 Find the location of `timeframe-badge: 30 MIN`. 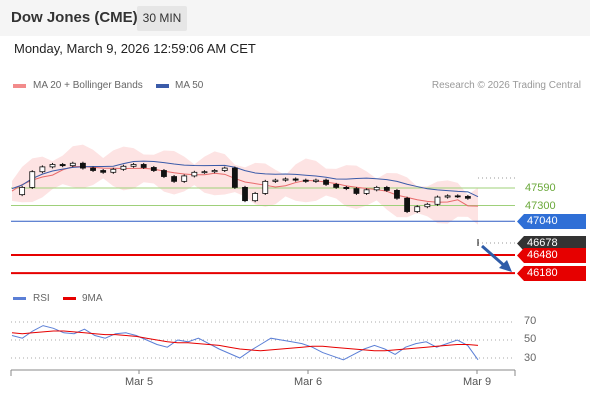

timeframe-badge: 30 MIN is located at coordinates (162, 18).